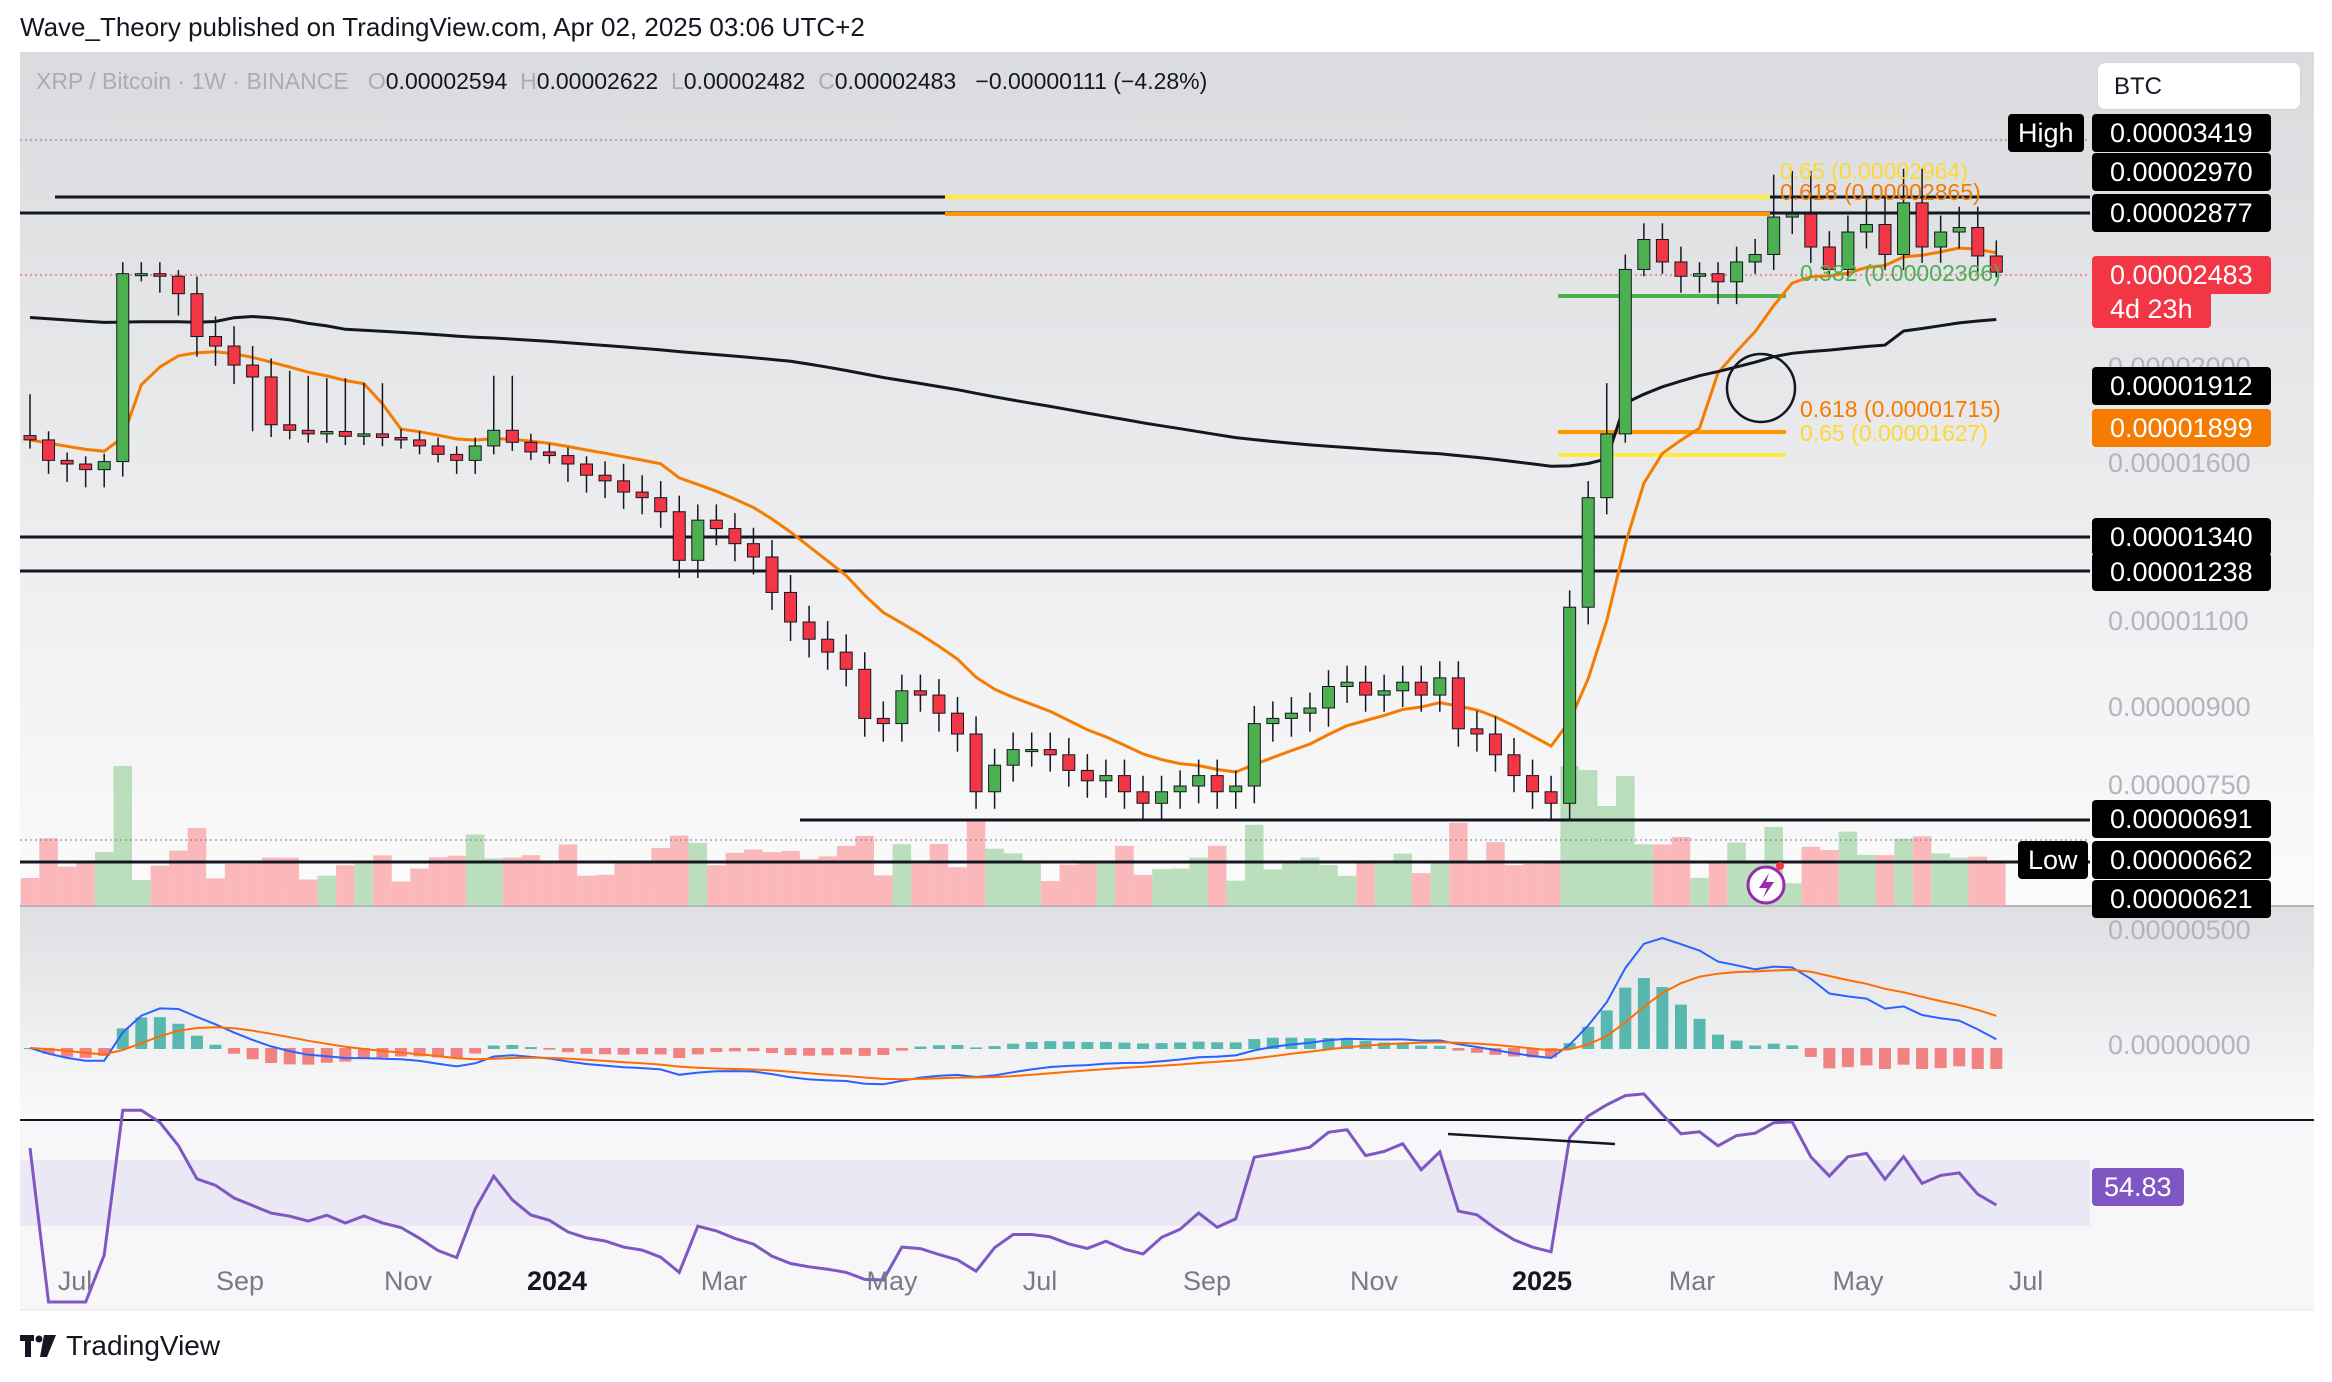  What do you see at coordinates (1013, 1198) in the screenshot?
I see `rsi-layer` at bounding box center [1013, 1198].